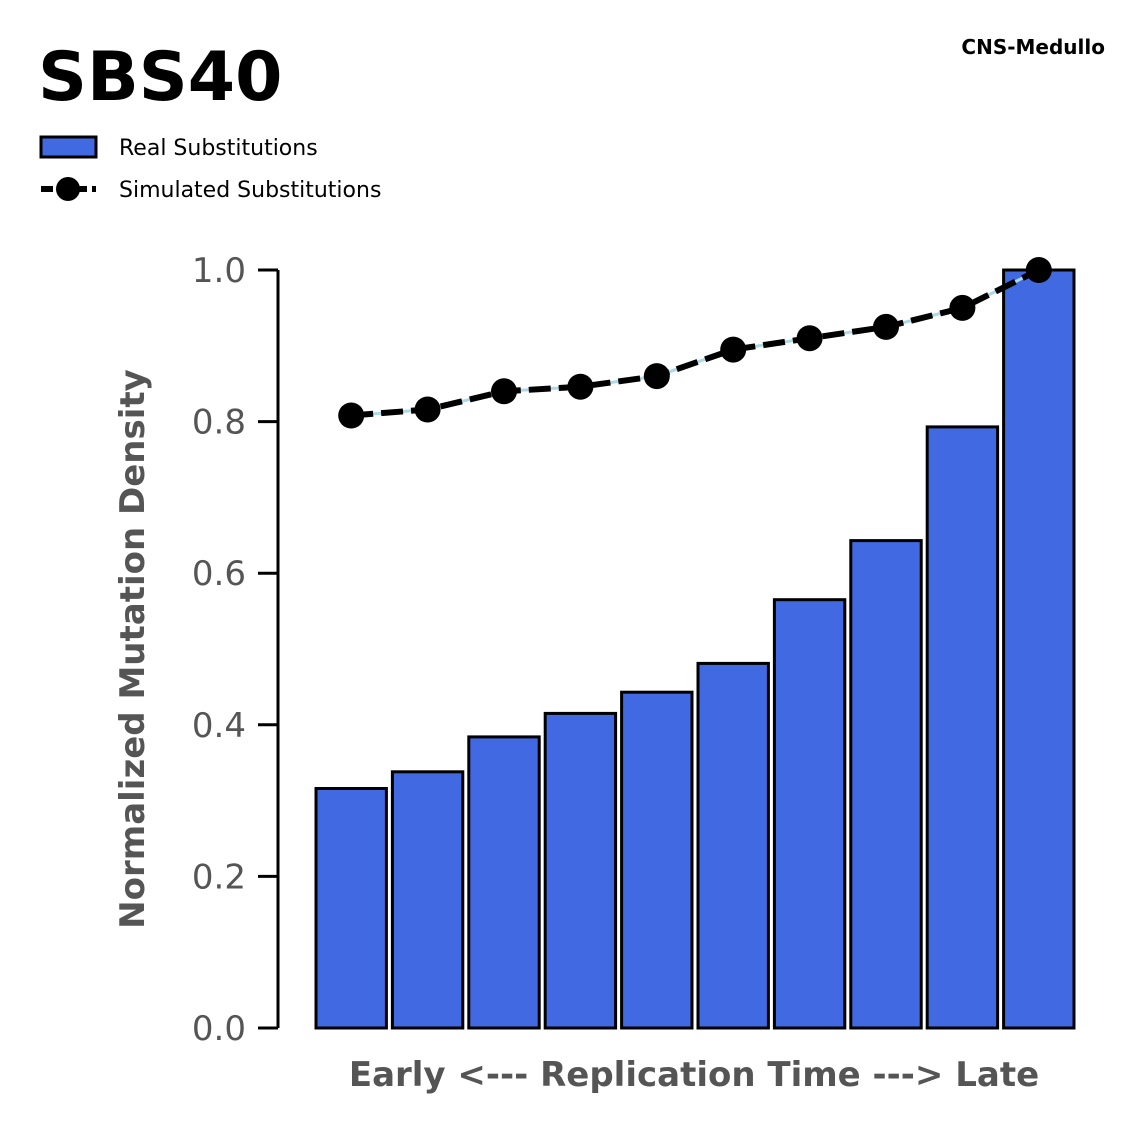 Image resolution: width=1147 pixels, height=1125 pixels. I want to click on simulated-connector-line, so click(695, 342).